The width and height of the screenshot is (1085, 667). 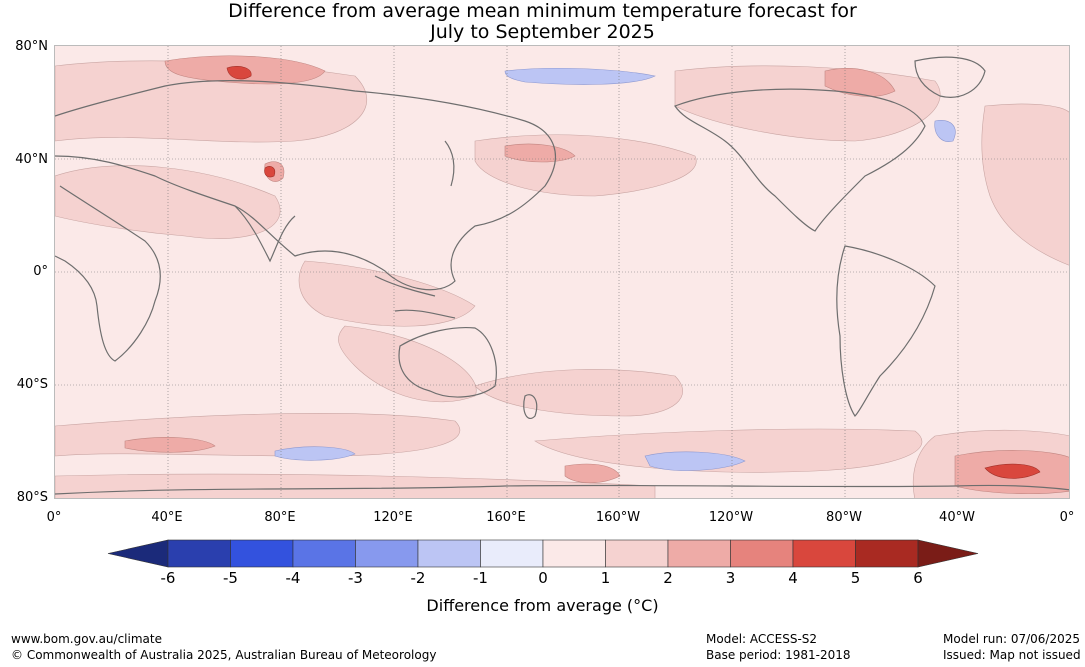 What do you see at coordinates (948, 553) in the screenshot?
I see `colorbar-arrow-high` at bounding box center [948, 553].